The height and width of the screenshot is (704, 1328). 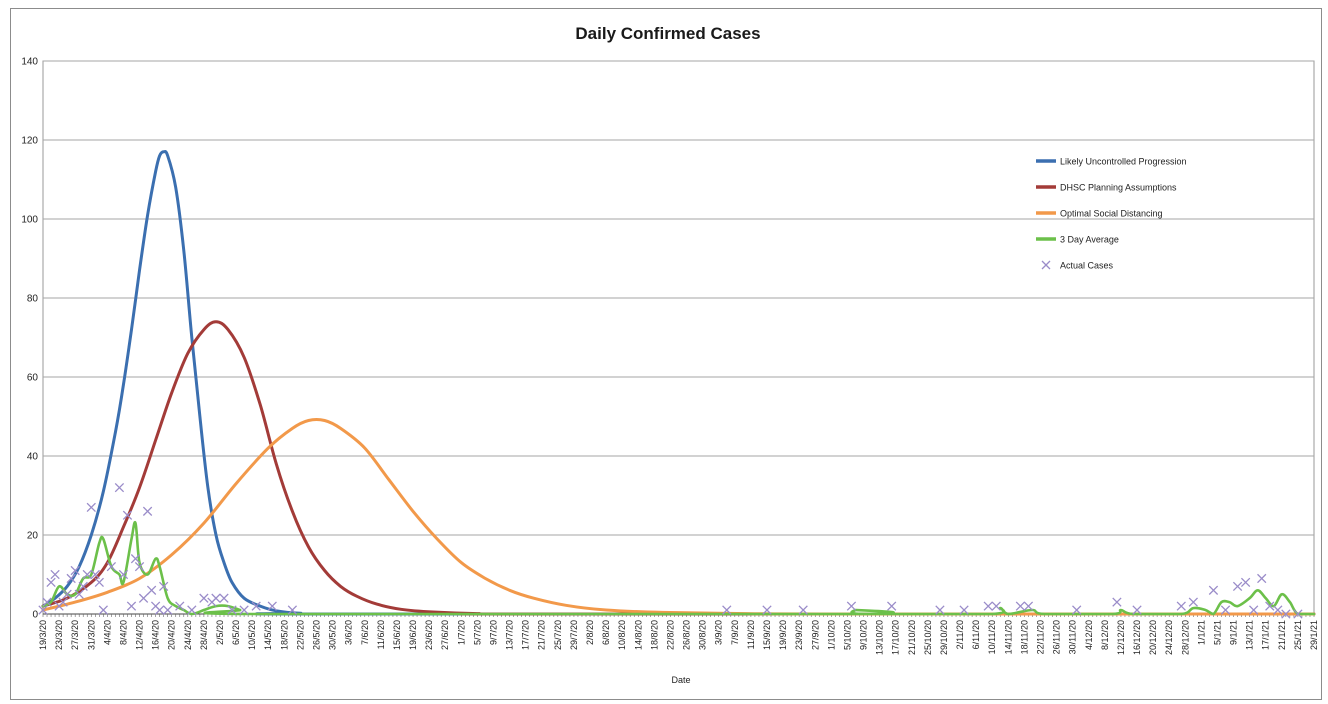 I want to click on x-tick-label: 1/10/20, so click(x=831, y=635).